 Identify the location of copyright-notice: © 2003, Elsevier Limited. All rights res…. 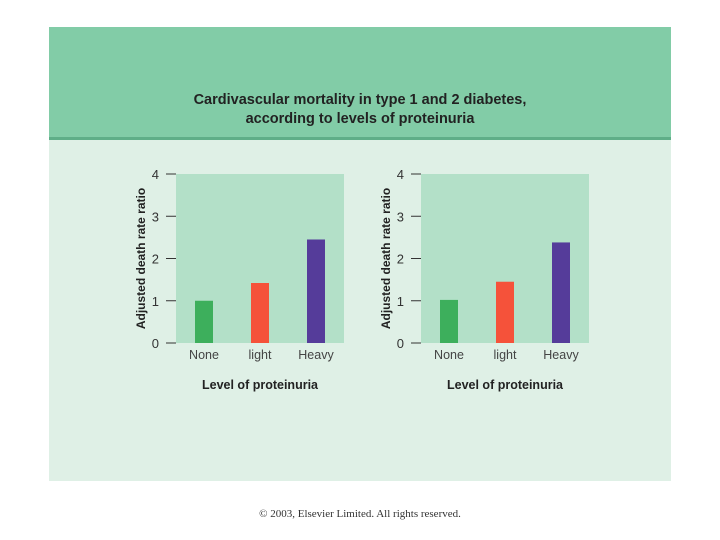
(360, 514).